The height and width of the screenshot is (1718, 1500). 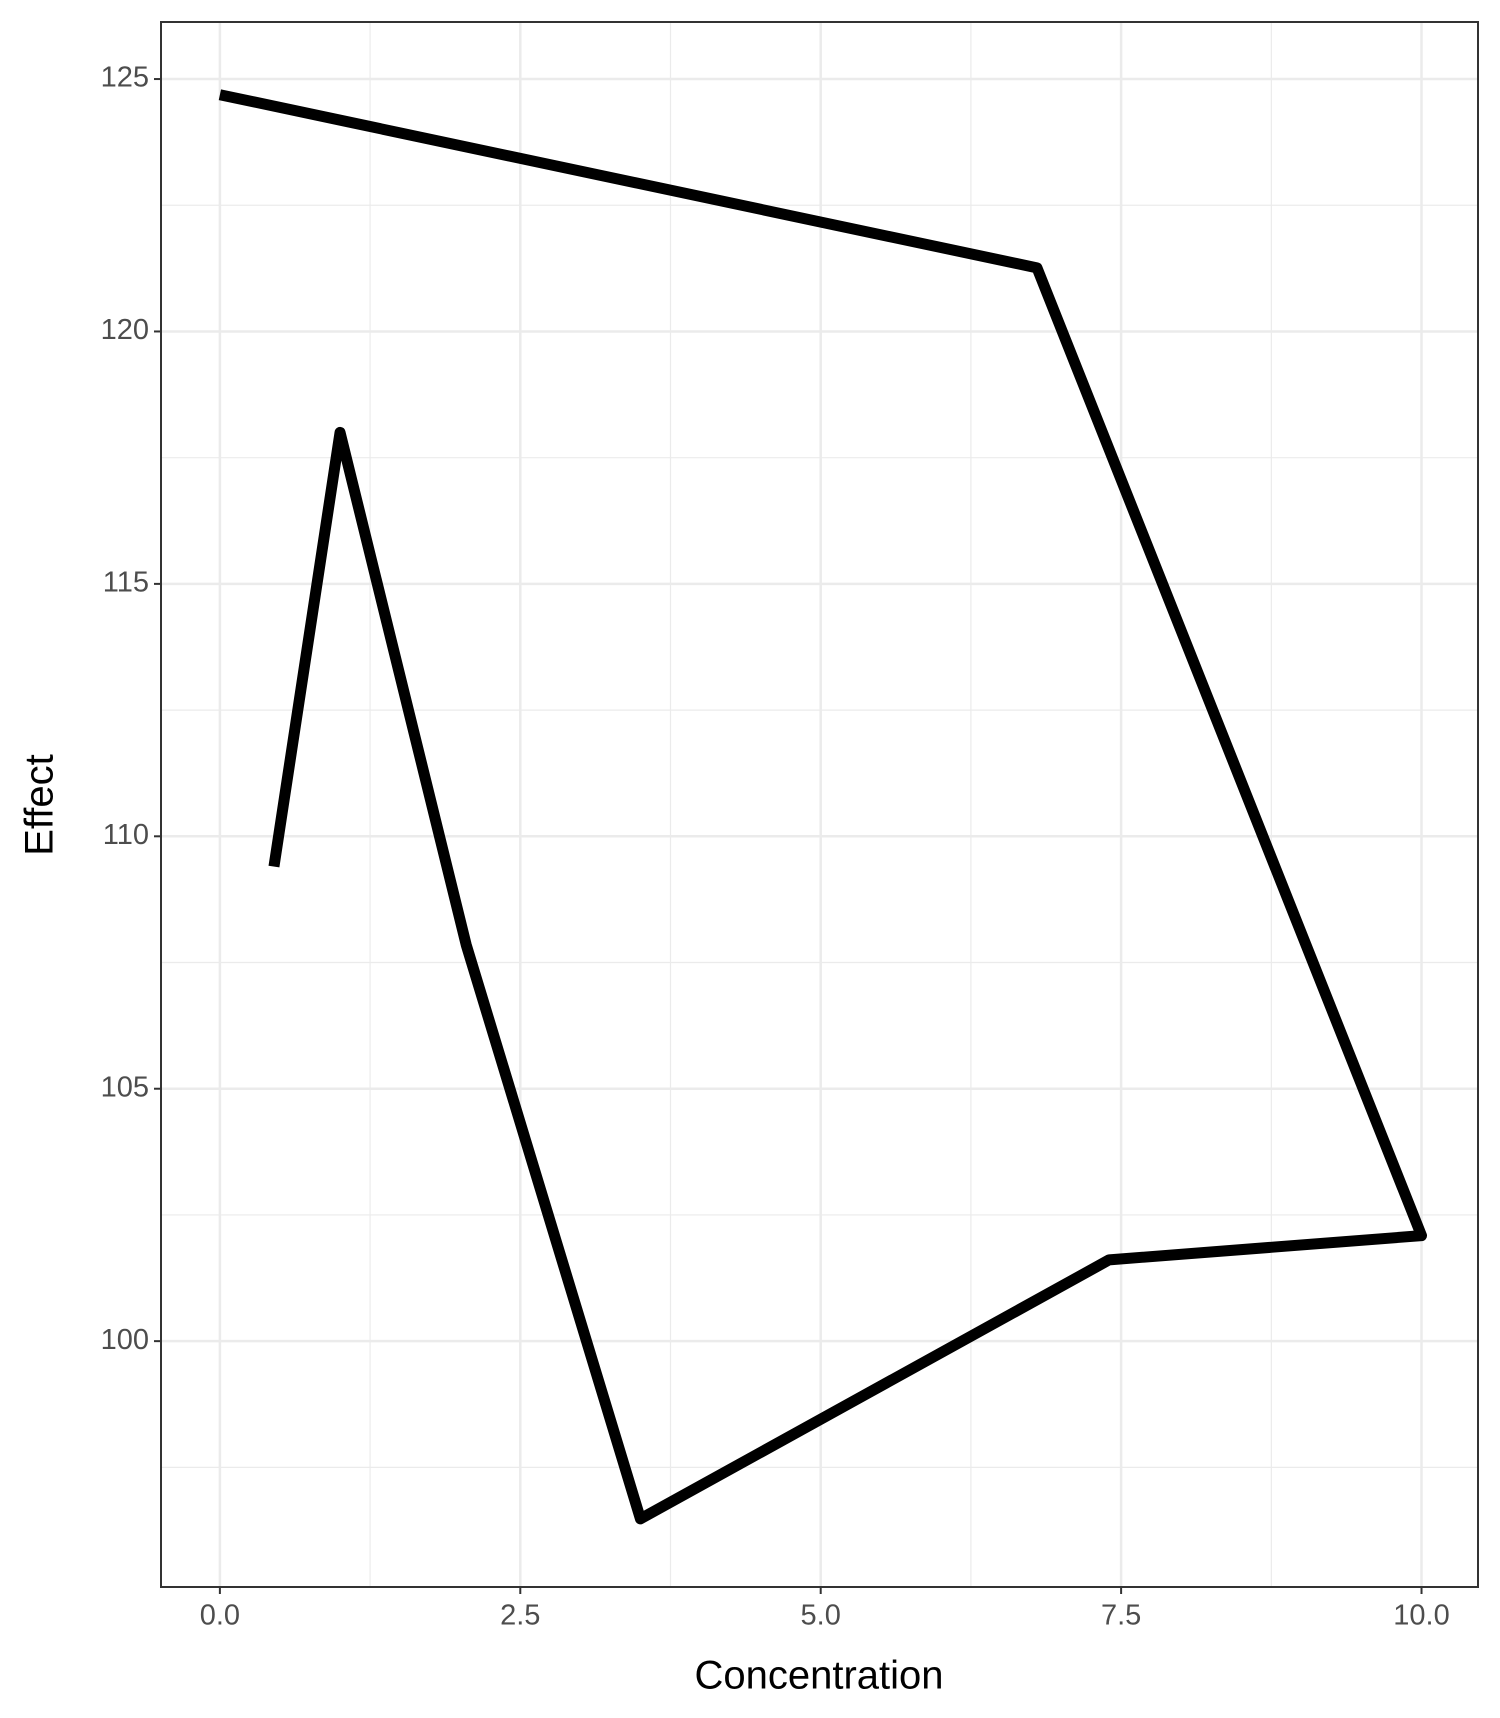 What do you see at coordinates (125, 1340) in the screenshot?
I see `y-tick-label: 100` at bounding box center [125, 1340].